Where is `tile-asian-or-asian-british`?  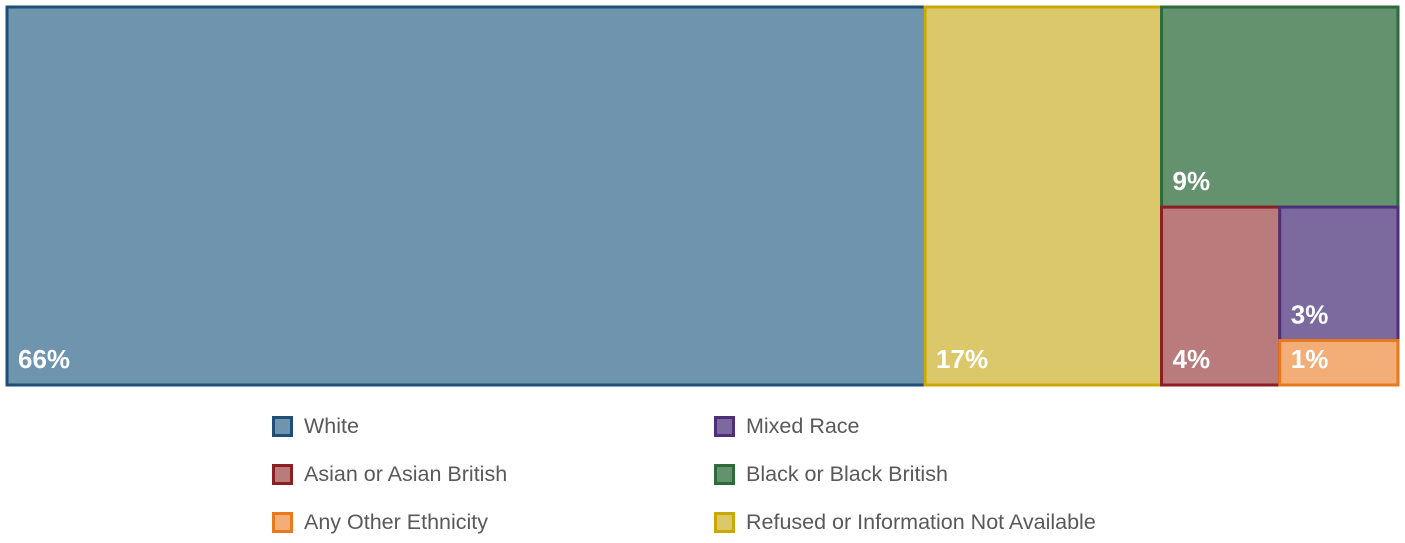
tile-asian-or-asian-british is located at coordinates (1221, 296).